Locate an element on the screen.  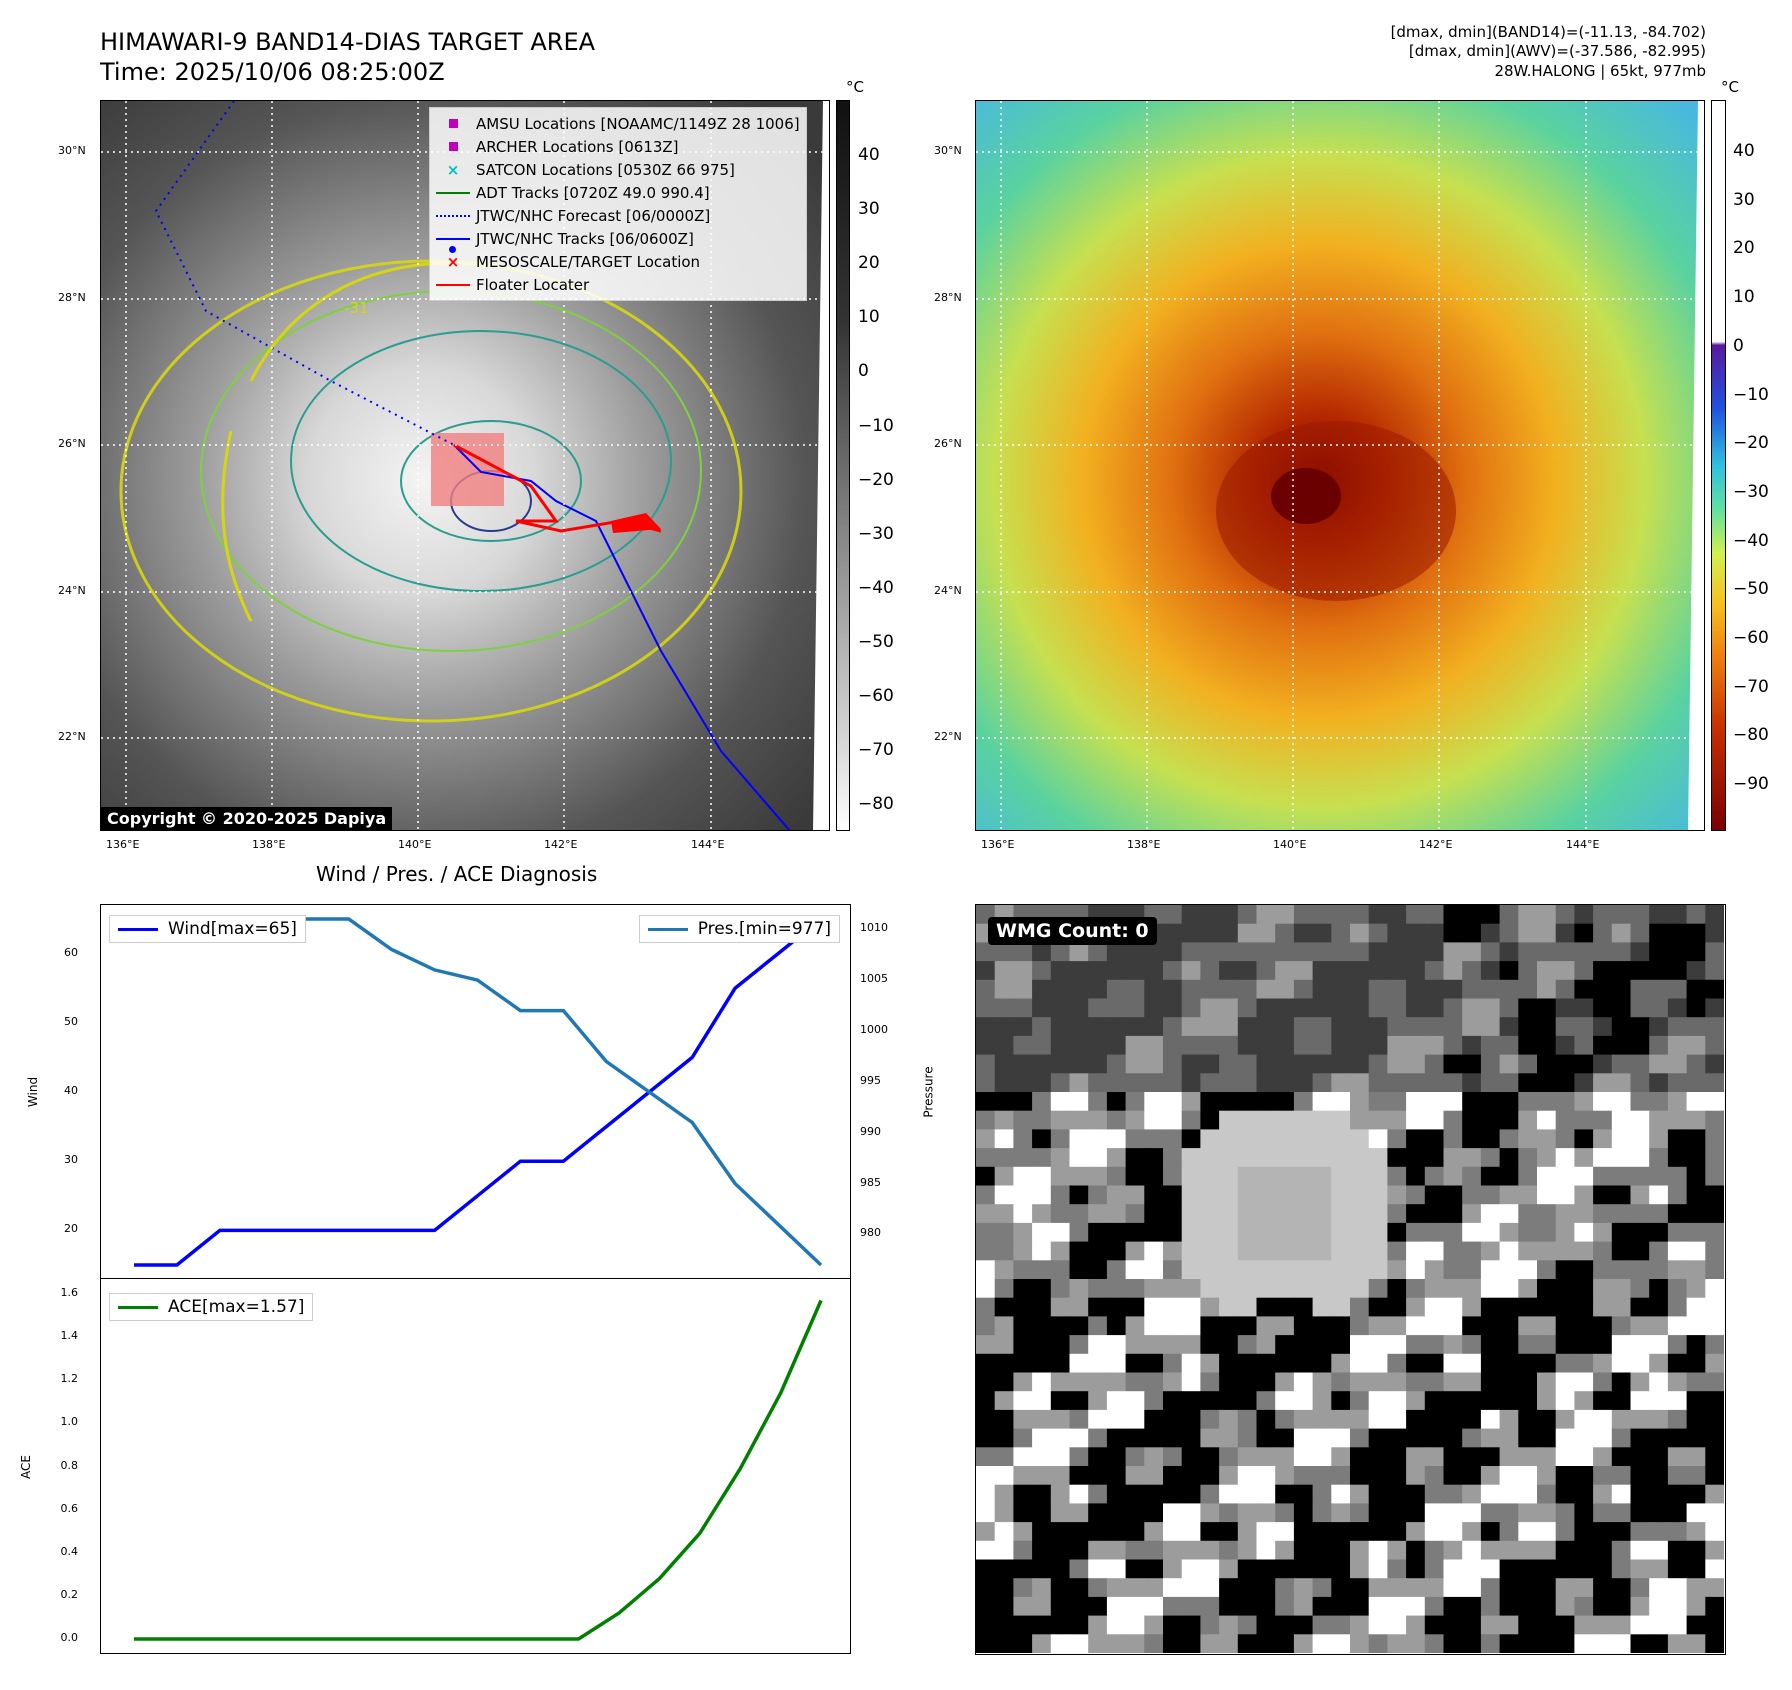
legend-item-tracks: JTWC/NHC Tracks [06/0600Z] is located at coordinates (618, 240).